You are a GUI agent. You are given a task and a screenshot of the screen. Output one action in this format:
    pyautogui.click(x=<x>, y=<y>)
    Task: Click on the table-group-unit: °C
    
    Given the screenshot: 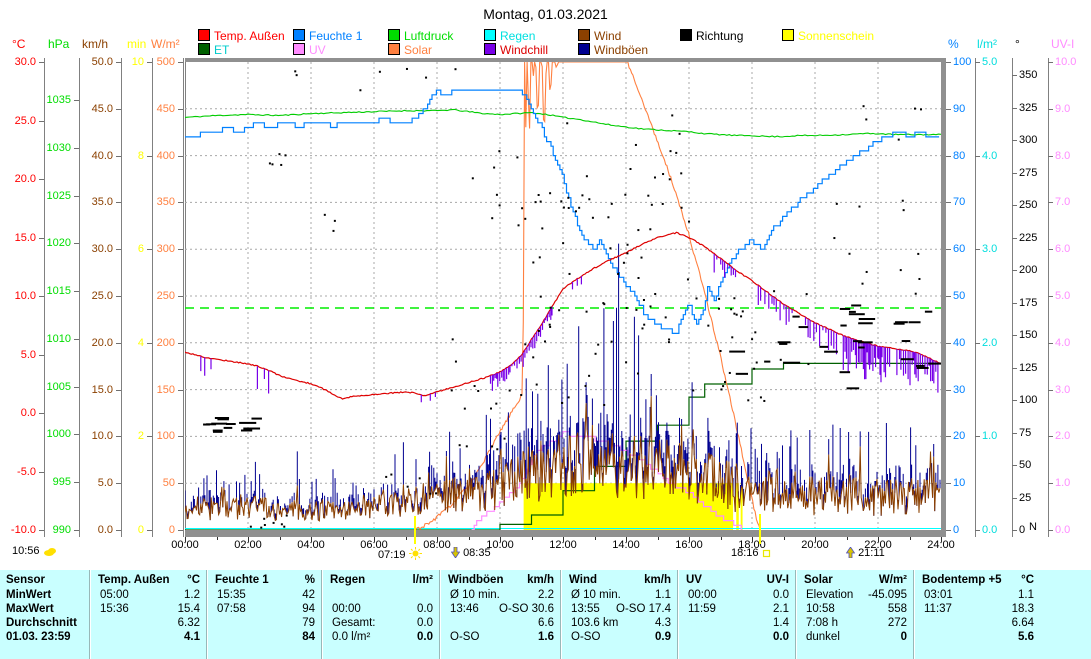 What is the action you would take?
    pyautogui.click(x=1027, y=580)
    